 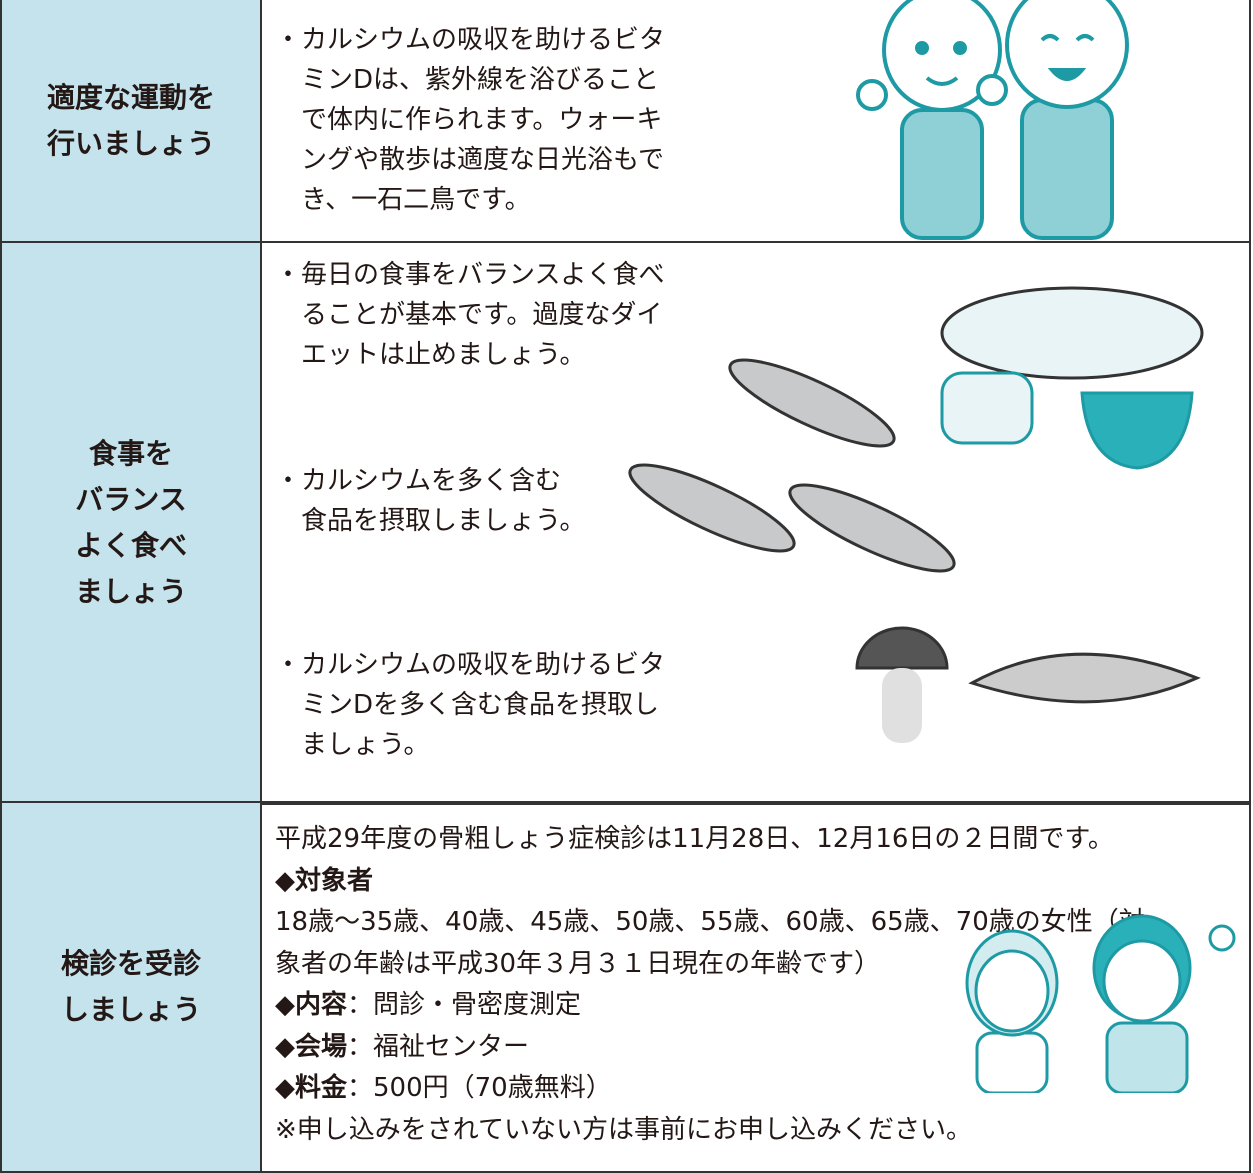 I want to click on text-line: 食品を摂取しましょう。, so click(x=430, y=521).